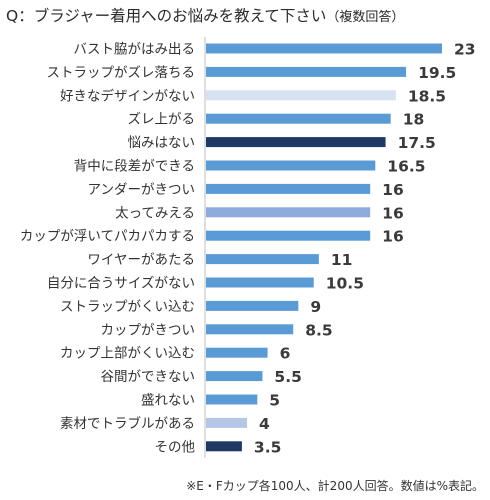  What do you see at coordinates (141, 190) in the screenshot?
I see `category-label: アンダーがきつい` at bounding box center [141, 190].